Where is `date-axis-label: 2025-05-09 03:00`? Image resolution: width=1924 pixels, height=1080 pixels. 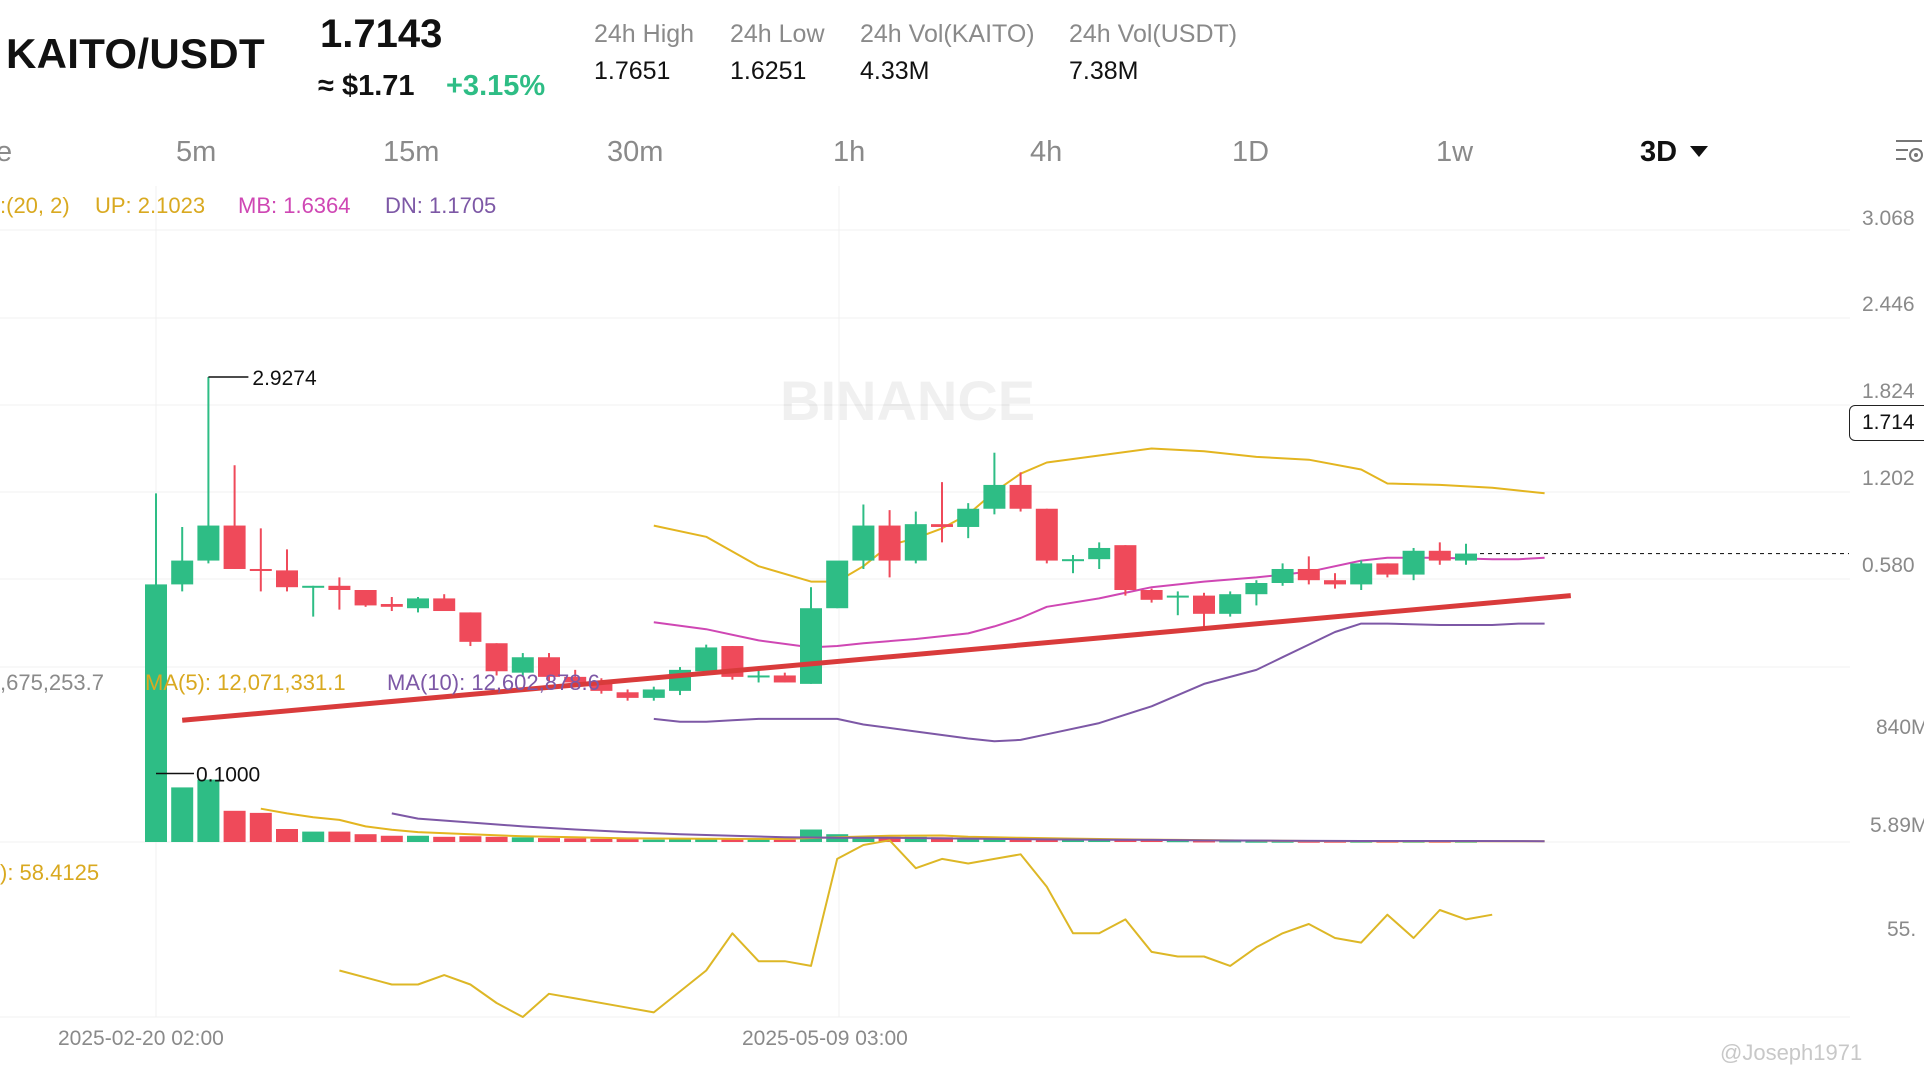 date-axis-label: 2025-05-09 03:00 is located at coordinates (825, 1038).